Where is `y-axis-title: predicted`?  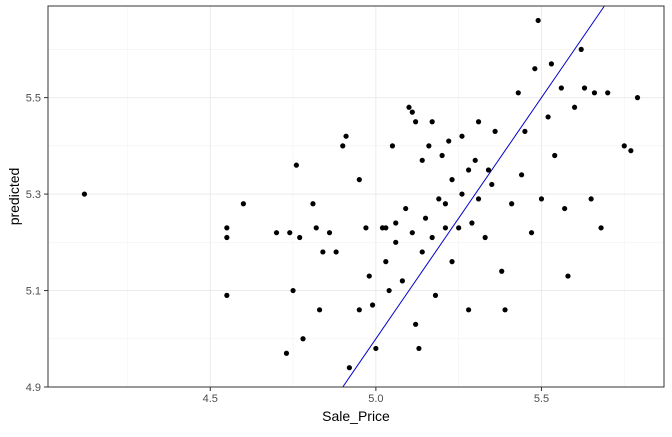 y-axis-title: predicted is located at coordinates (14, 197).